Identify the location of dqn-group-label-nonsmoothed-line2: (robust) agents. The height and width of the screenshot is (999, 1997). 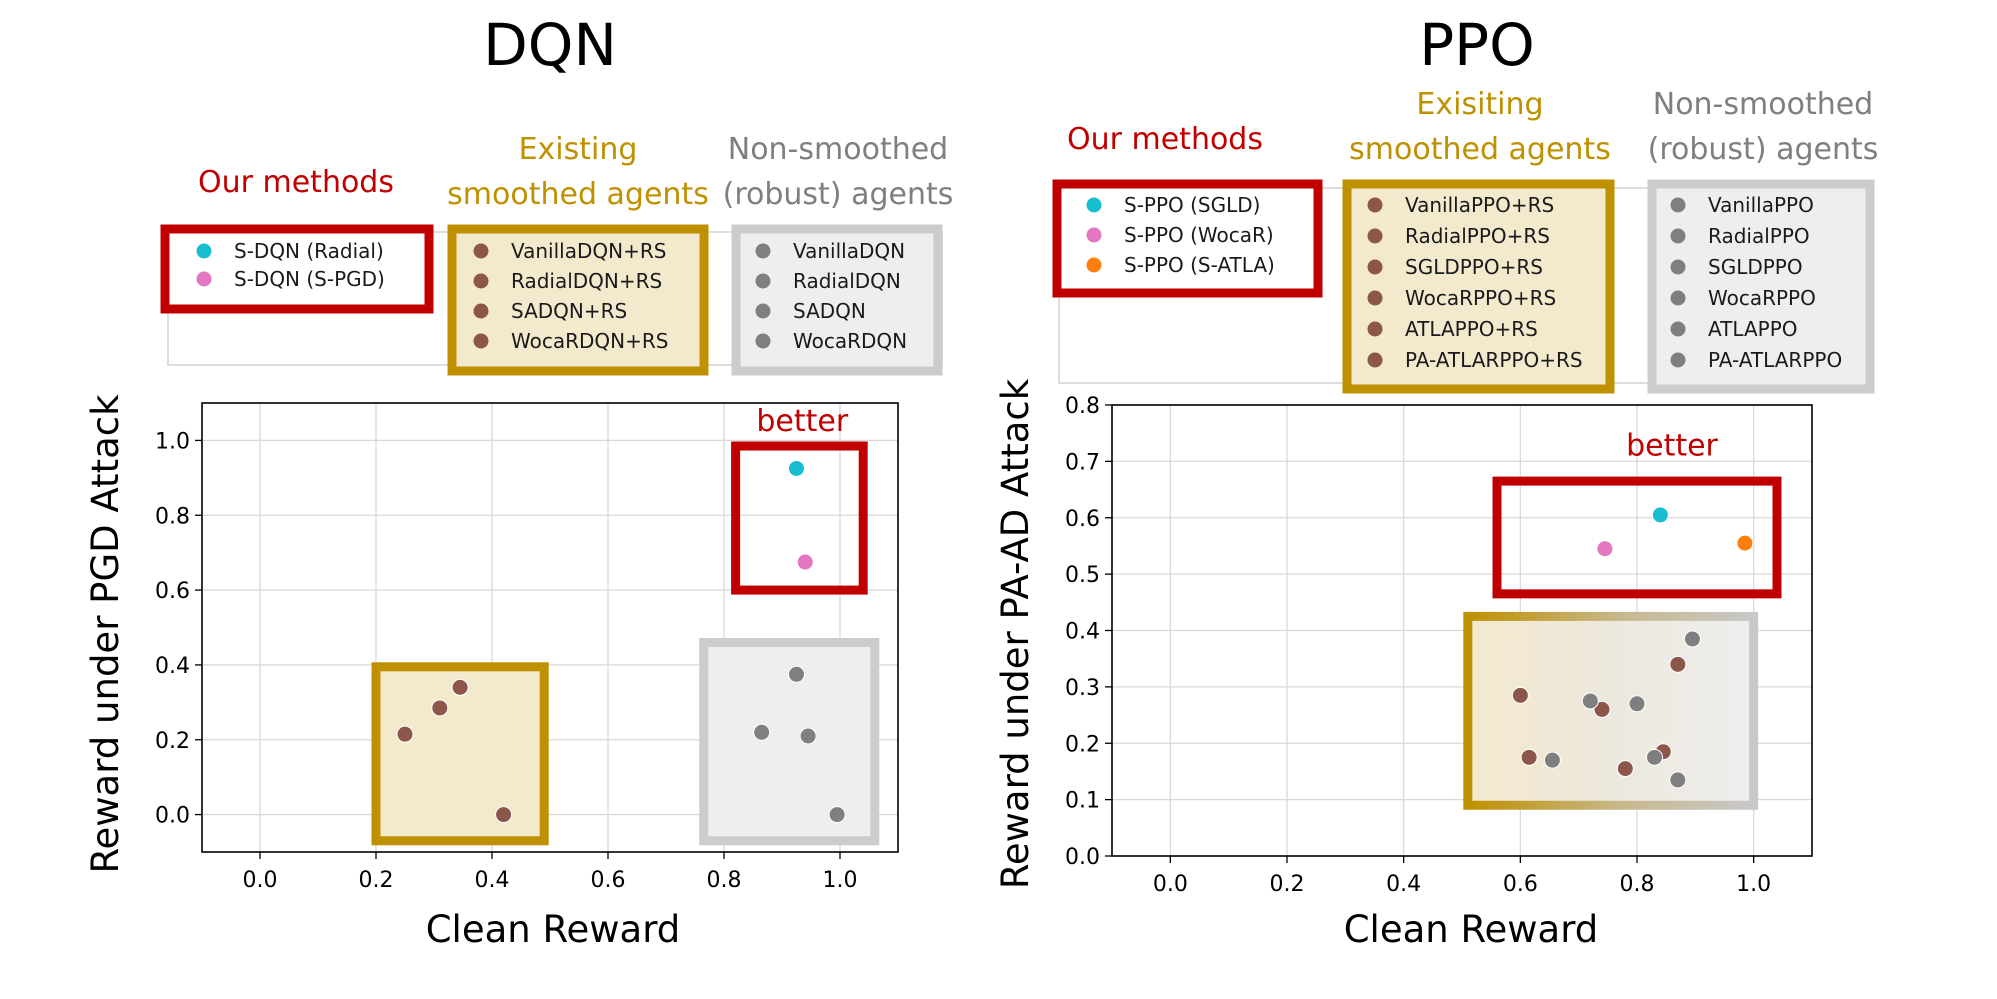
(838, 194).